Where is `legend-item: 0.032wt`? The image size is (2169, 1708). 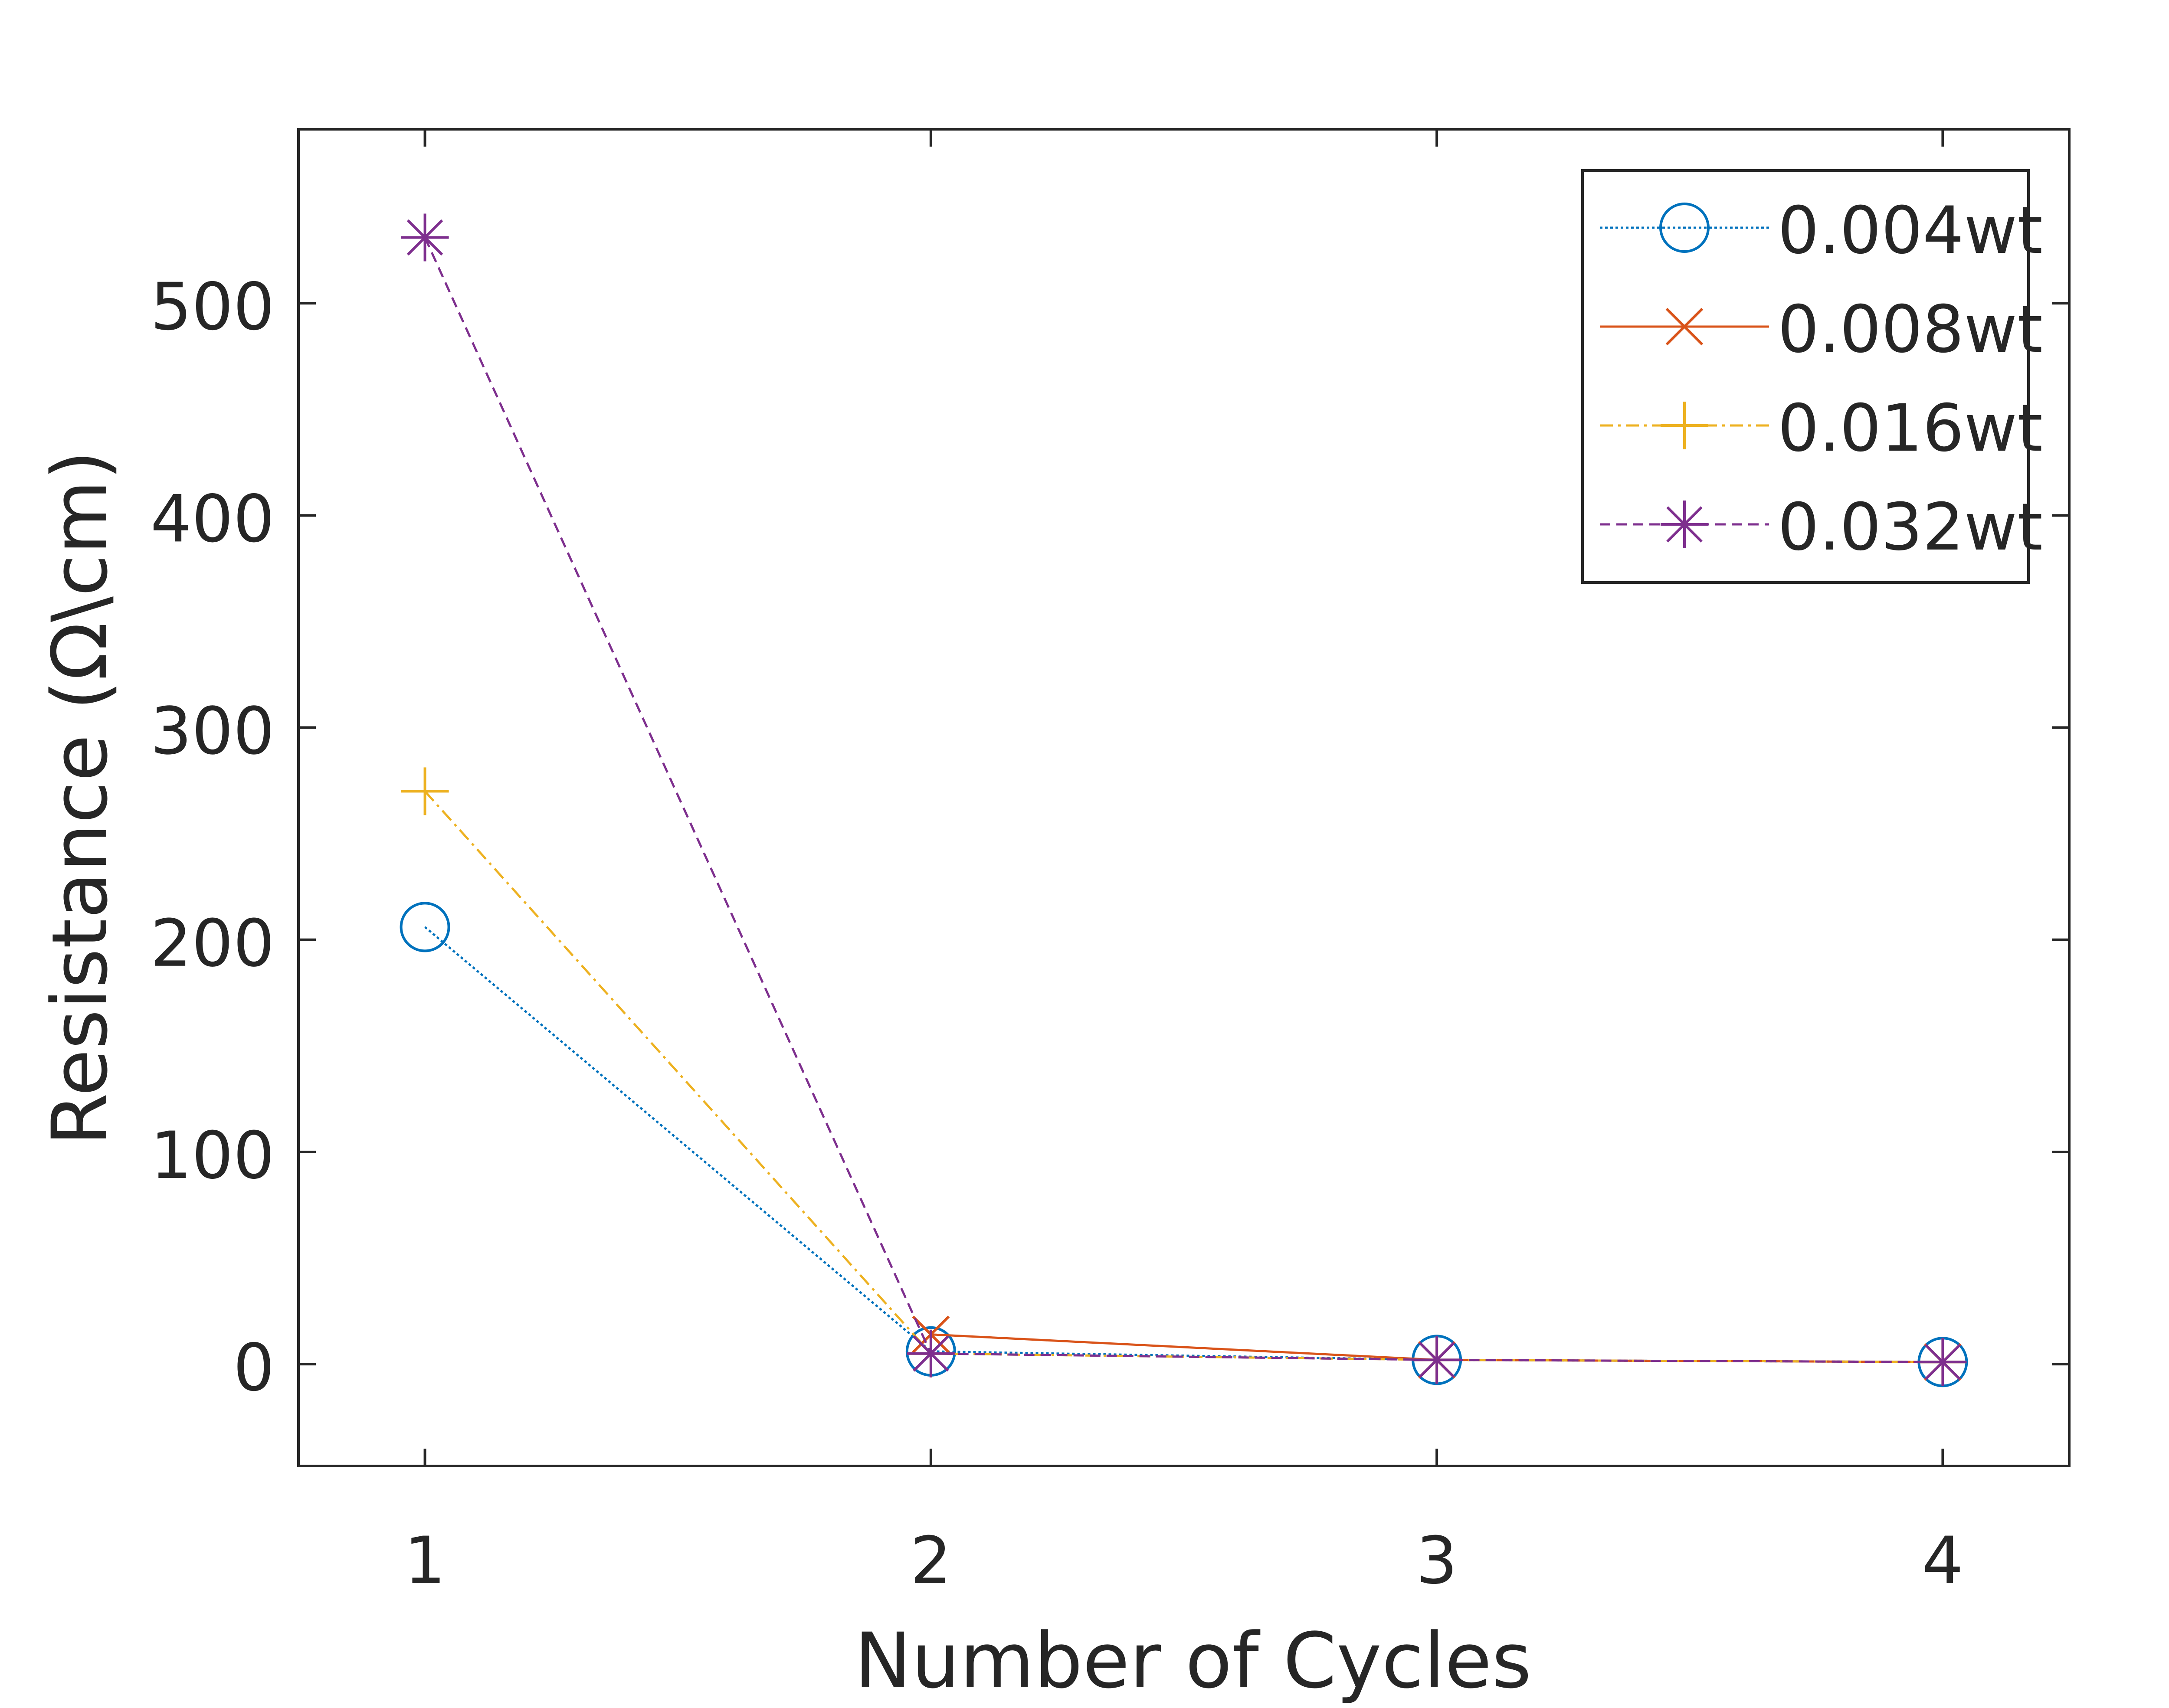 legend-item: 0.032wt is located at coordinates (1821, 527).